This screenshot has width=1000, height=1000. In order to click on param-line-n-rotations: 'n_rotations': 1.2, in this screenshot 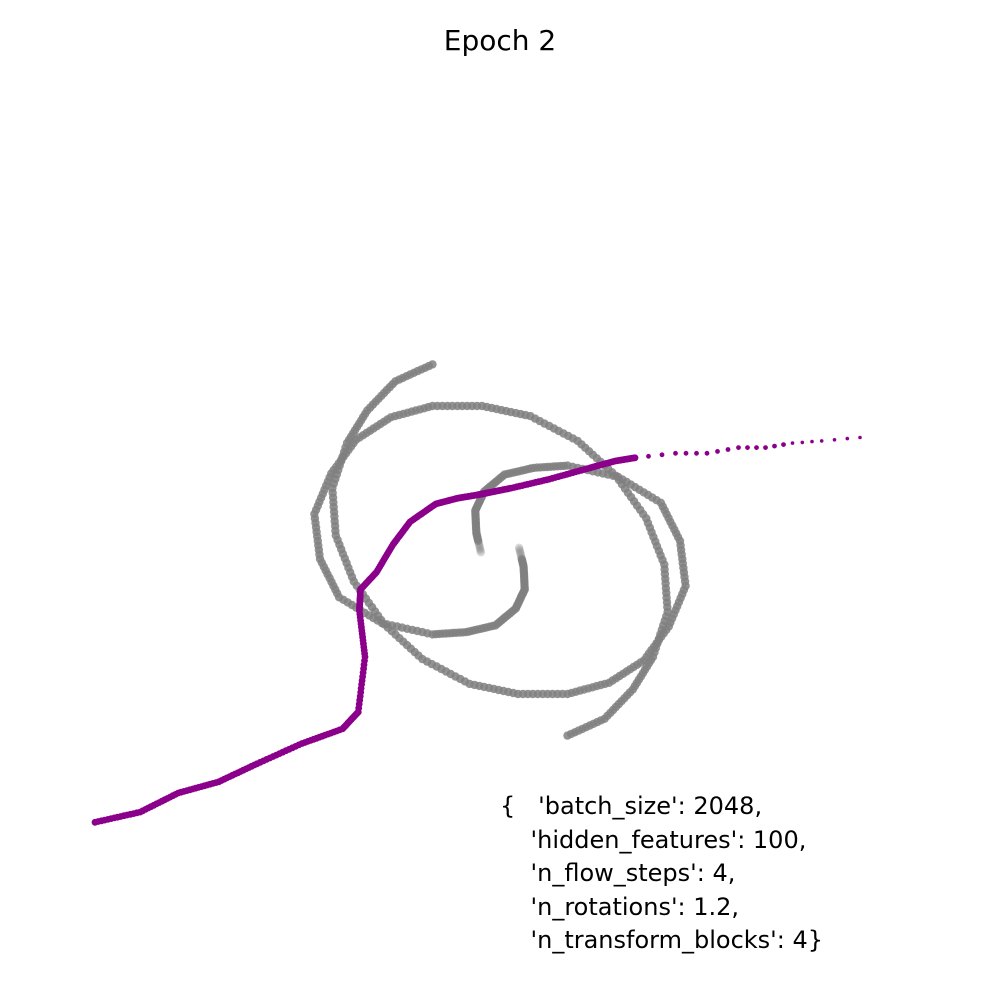, I will do `click(620, 906)`.